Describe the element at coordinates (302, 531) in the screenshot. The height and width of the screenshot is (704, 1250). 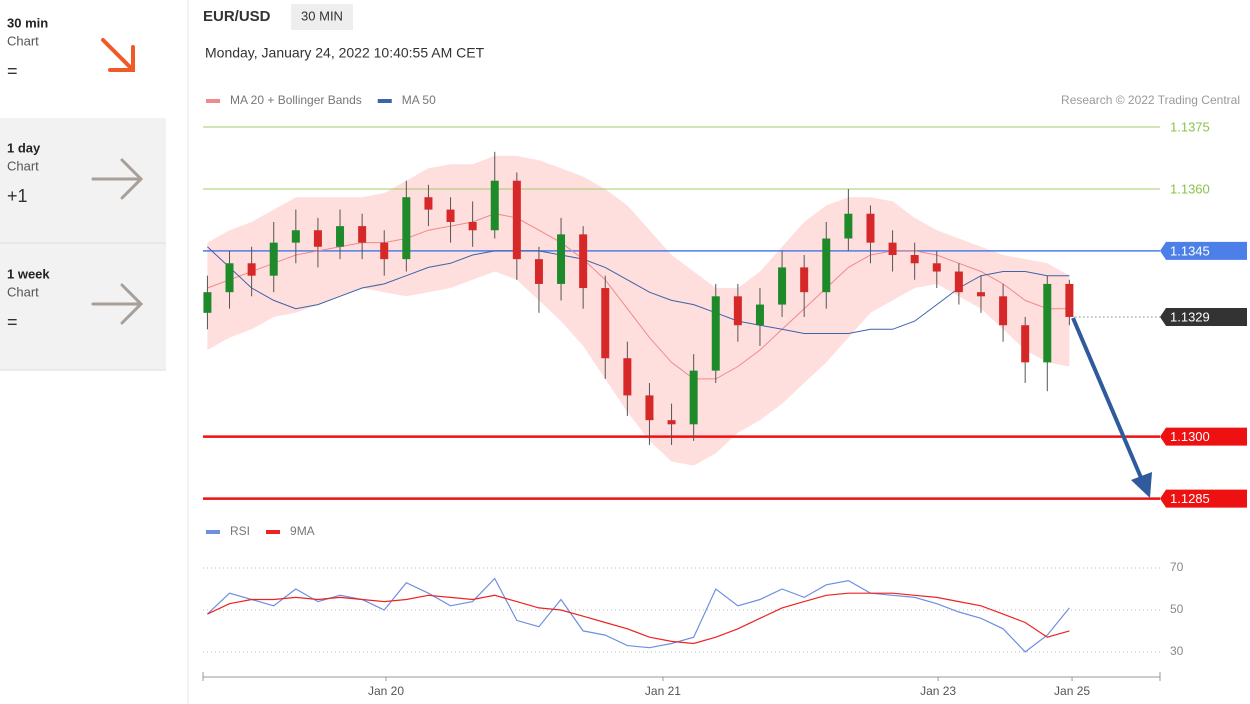
I see `legend-label: 9MA` at that location.